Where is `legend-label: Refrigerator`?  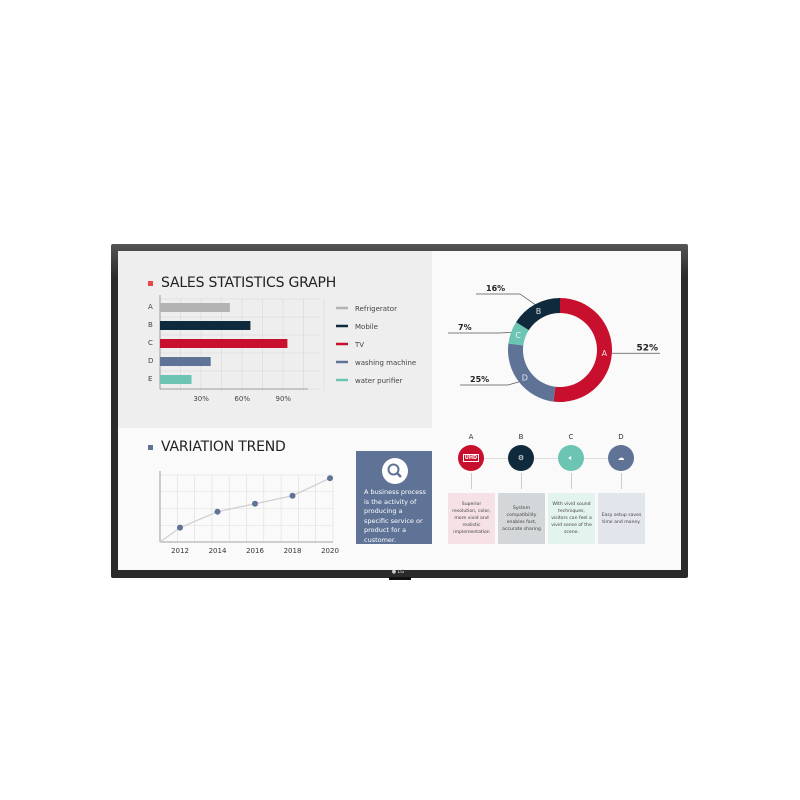 legend-label: Refrigerator is located at coordinates (376, 309).